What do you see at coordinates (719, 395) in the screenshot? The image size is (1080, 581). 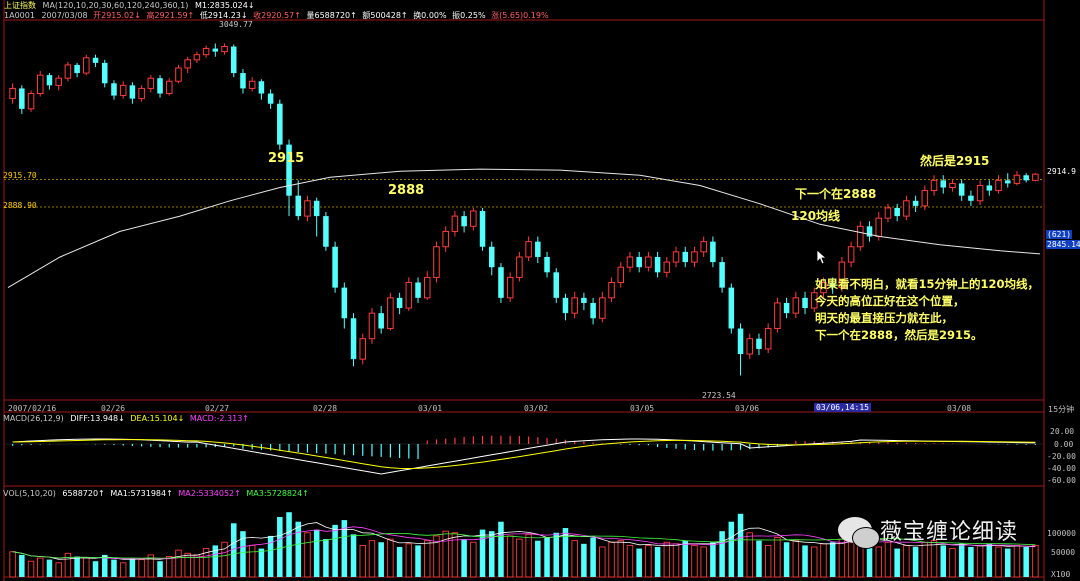 I see `low-extreme-label: 2723.54` at bounding box center [719, 395].